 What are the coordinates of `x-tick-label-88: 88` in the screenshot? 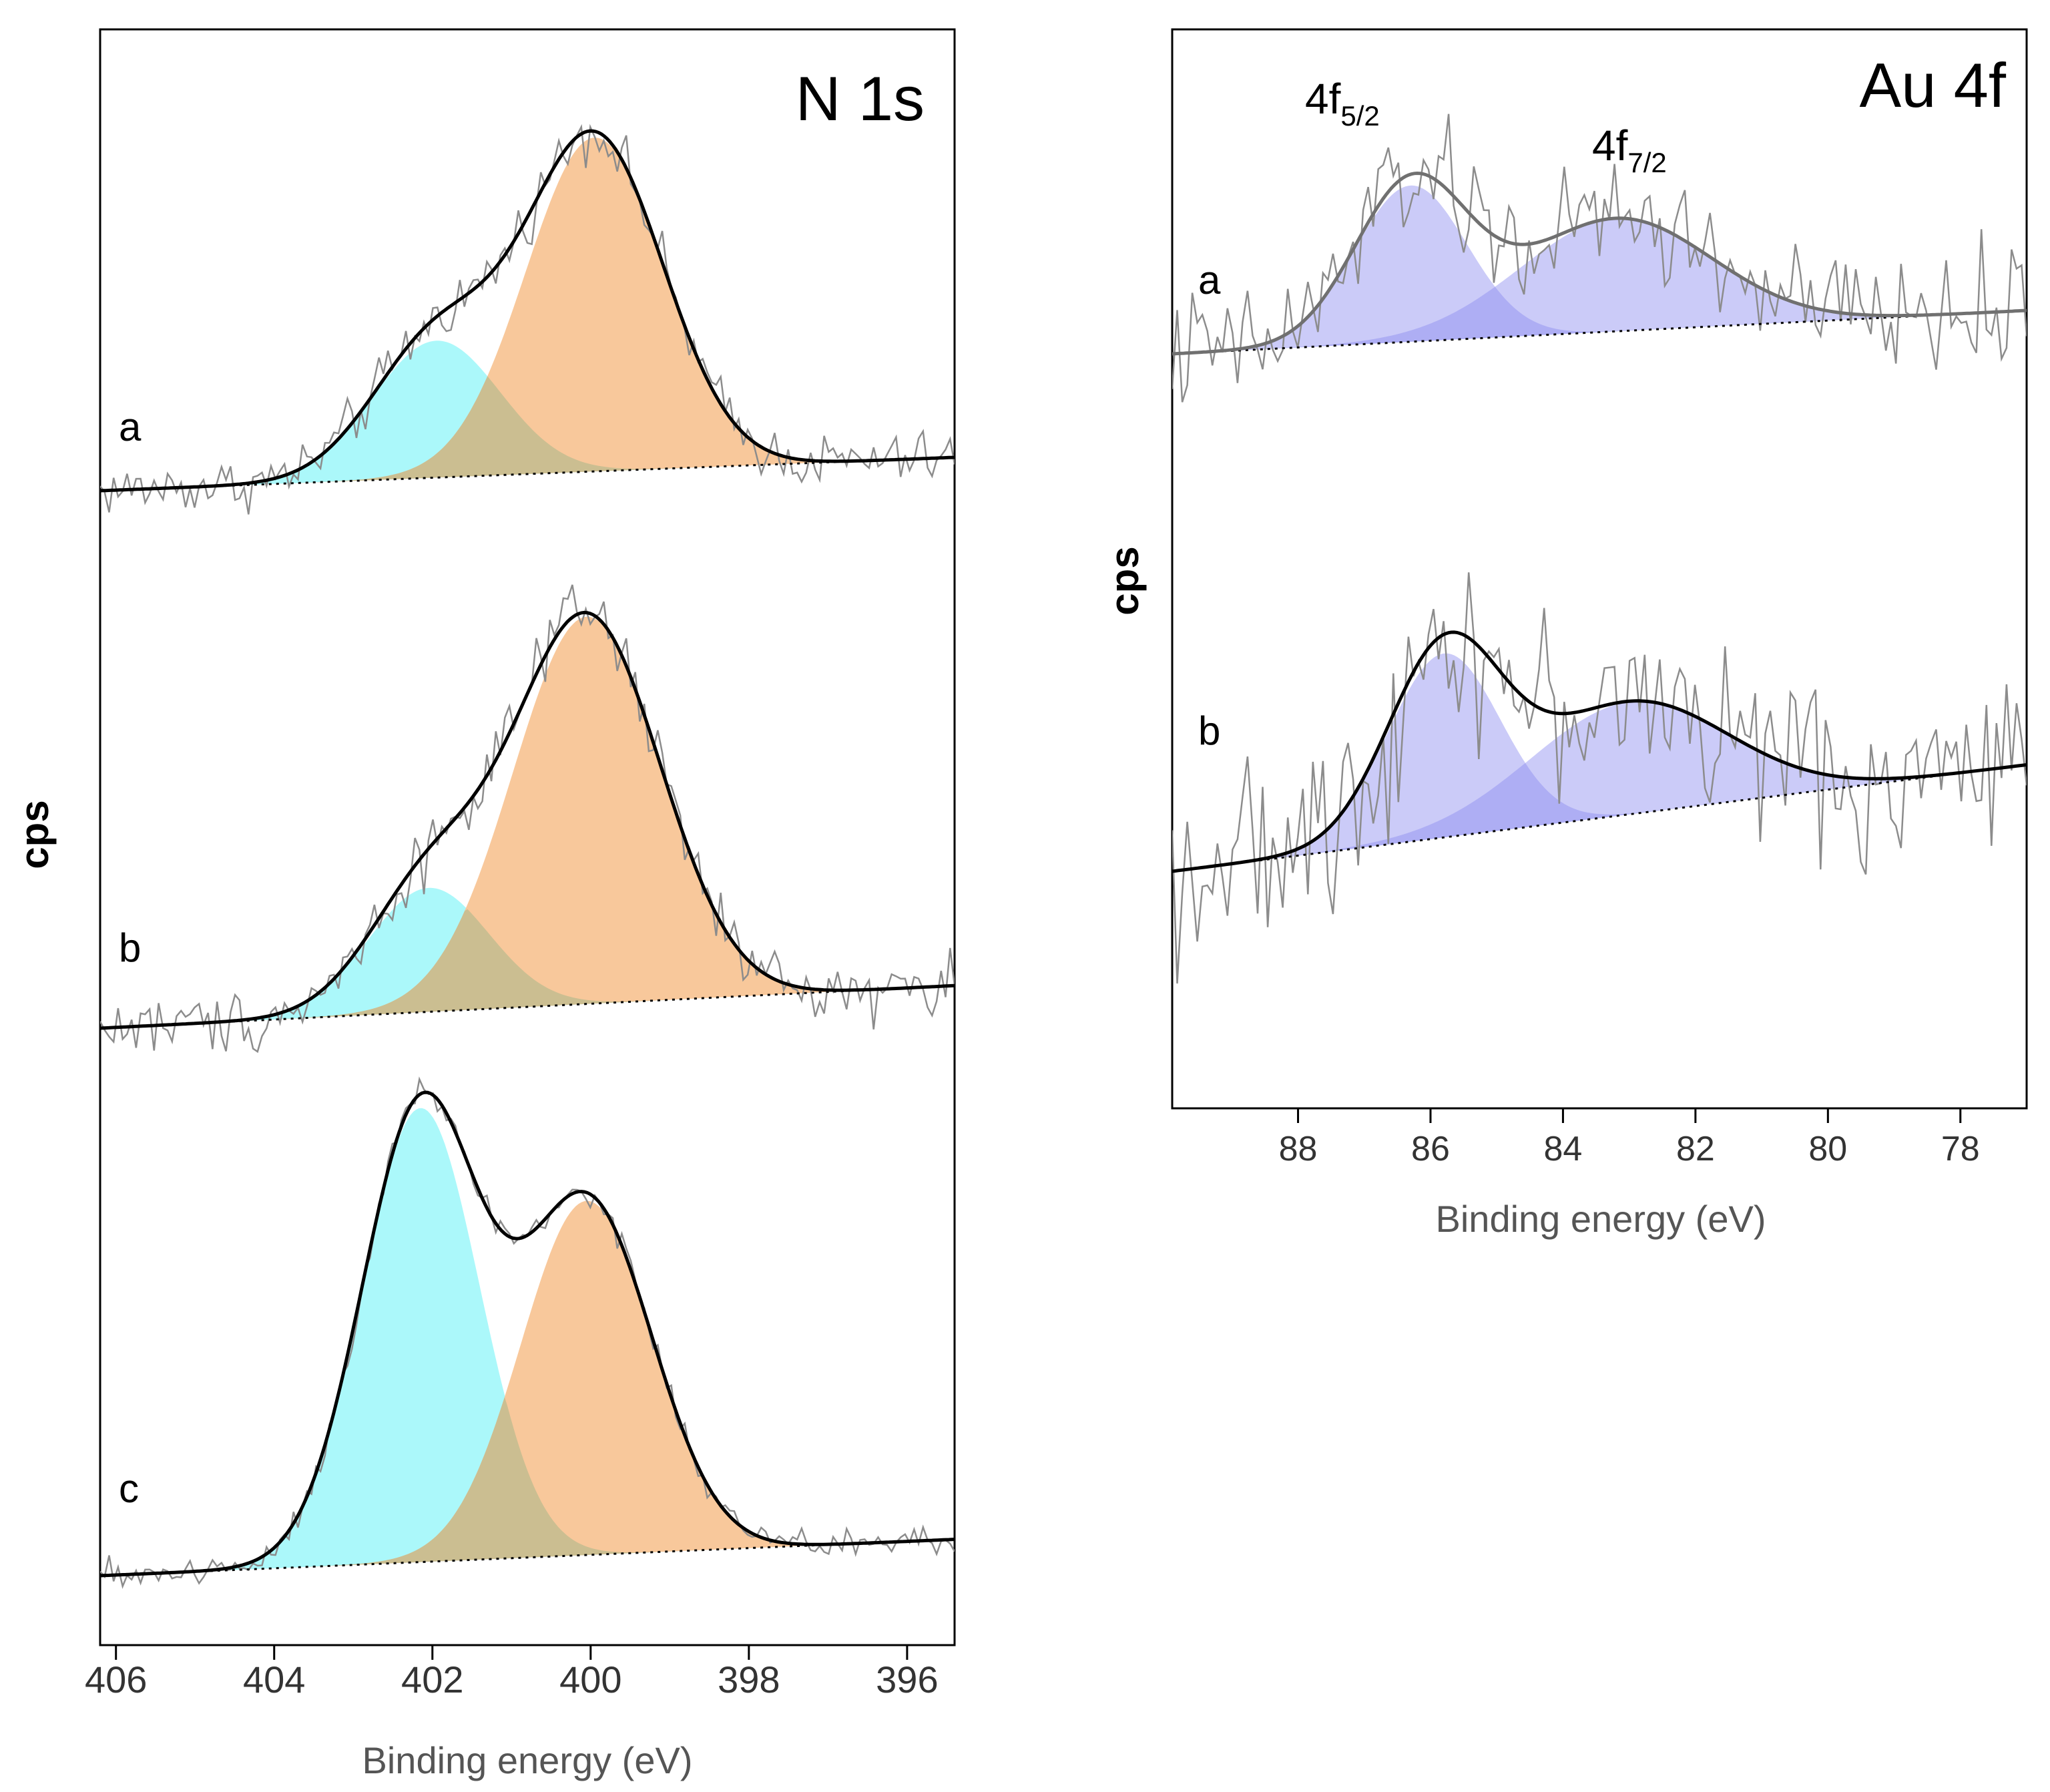 It's located at (1298, 1149).